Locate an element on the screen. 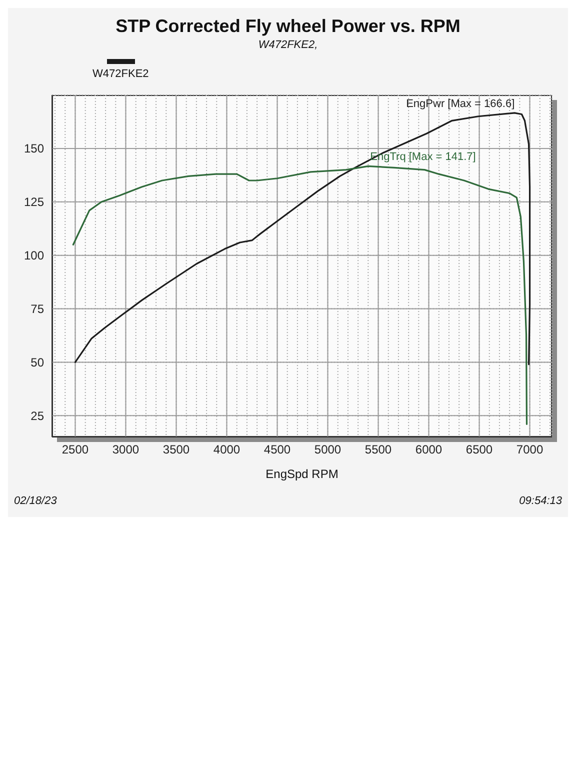 This screenshot has height=768, width=576. x-tick-label: 3500 is located at coordinates (176, 449).